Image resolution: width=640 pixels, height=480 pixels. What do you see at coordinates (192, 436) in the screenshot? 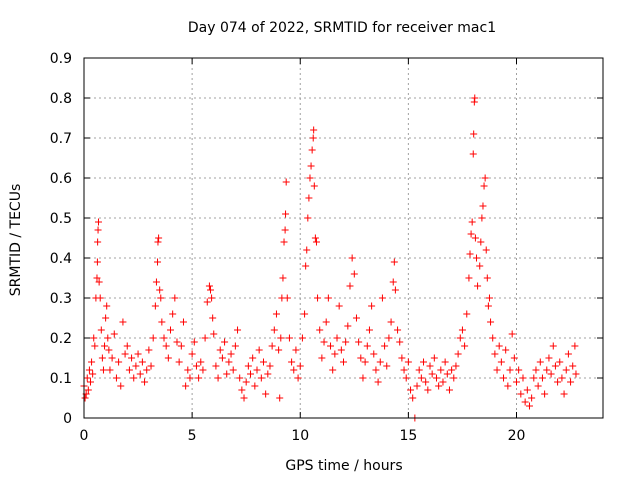
I see `x-tick-label: 5` at bounding box center [192, 436].